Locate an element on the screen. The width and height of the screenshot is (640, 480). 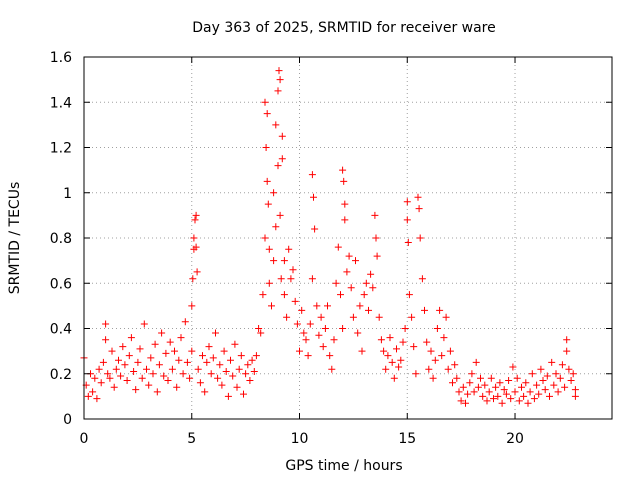
x-tick-label: 10 is located at coordinates (300, 439).